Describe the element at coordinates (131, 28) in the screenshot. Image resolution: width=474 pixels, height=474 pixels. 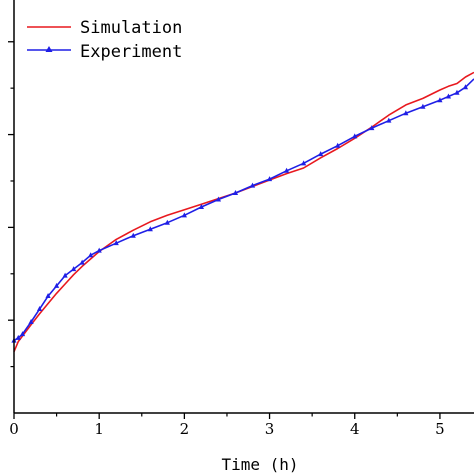
I see `legend-label-simulation: Simulation` at that location.